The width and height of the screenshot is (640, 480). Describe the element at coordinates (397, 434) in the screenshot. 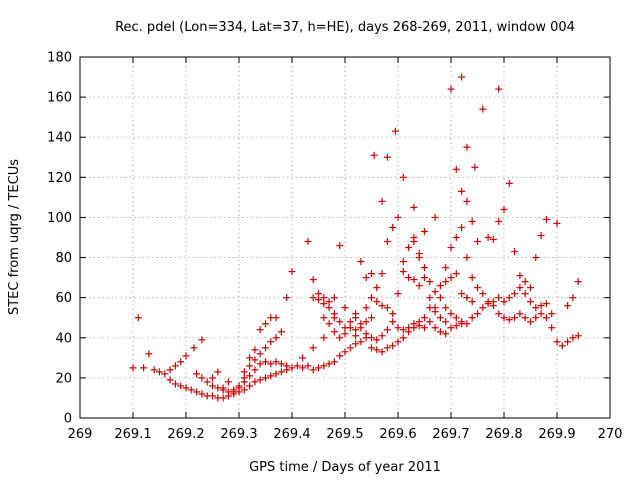

I see `x-tick-label: 269.6` at that location.